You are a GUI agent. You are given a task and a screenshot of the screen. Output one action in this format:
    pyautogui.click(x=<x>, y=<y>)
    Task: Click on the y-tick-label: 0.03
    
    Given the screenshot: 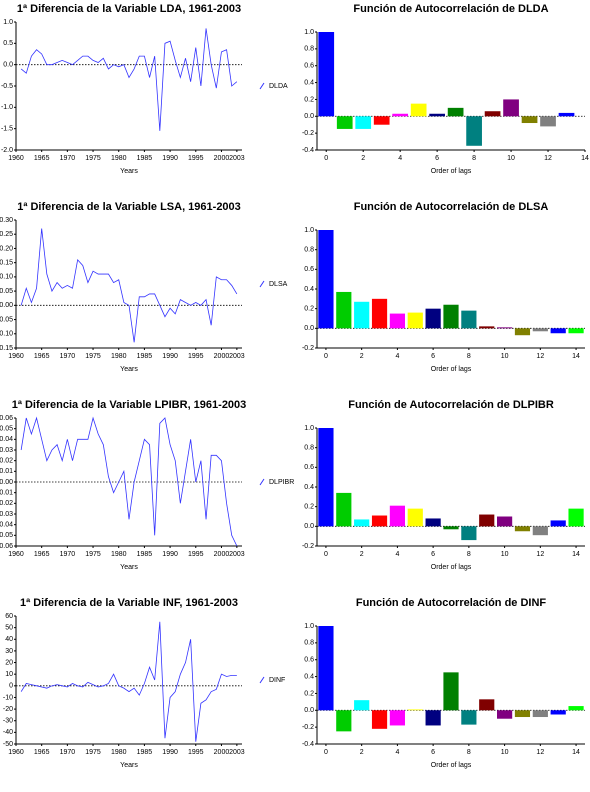 What is the action you would take?
    pyautogui.click(x=6, y=450)
    